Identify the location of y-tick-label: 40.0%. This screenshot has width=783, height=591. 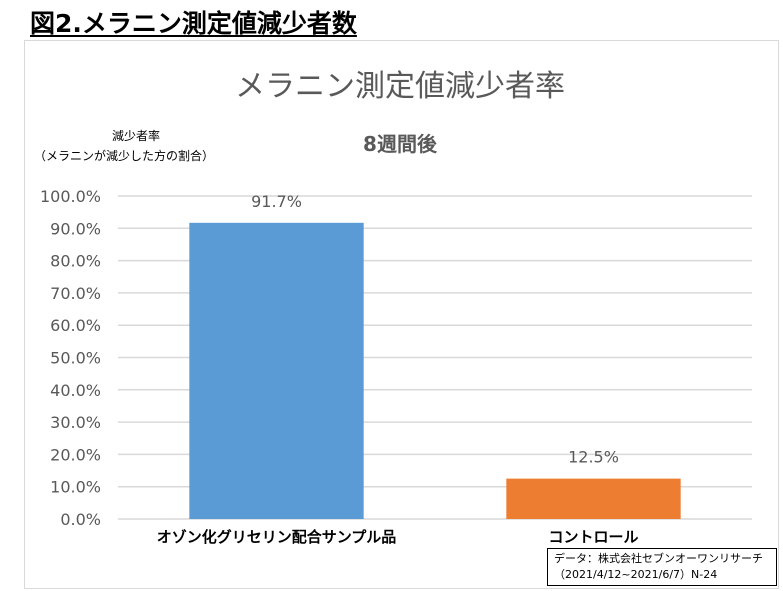
(75, 390).